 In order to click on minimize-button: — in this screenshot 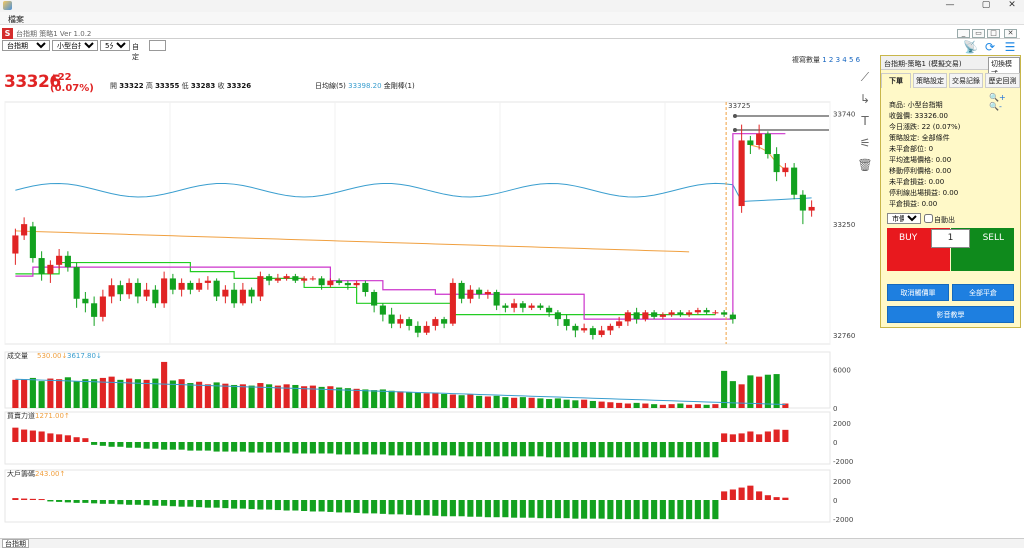, I will do `click(950, 5)`.